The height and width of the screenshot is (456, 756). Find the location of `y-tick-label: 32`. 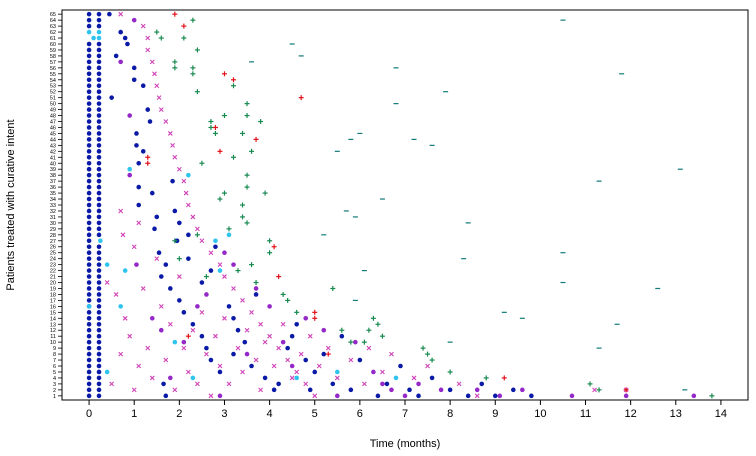

y-tick-label: 32 is located at coordinates (53, 212).